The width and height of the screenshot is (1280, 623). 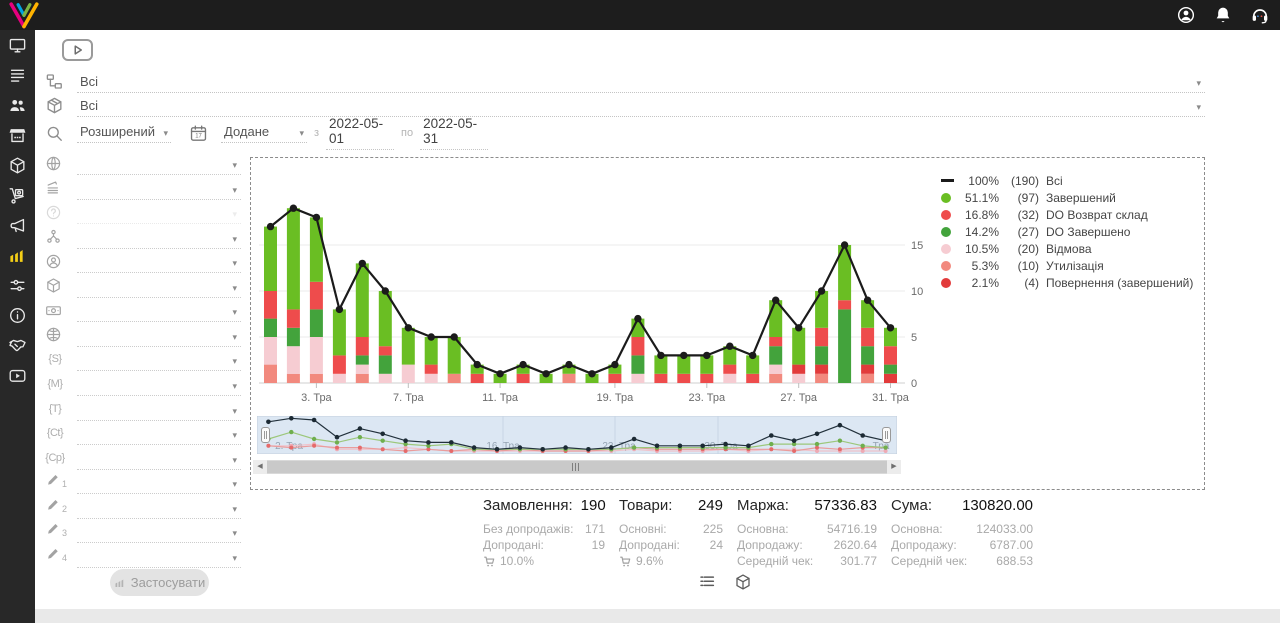 What do you see at coordinates (641, 83) in the screenshot?
I see `status-filter-select: Всі ▾` at bounding box center [641, 83].